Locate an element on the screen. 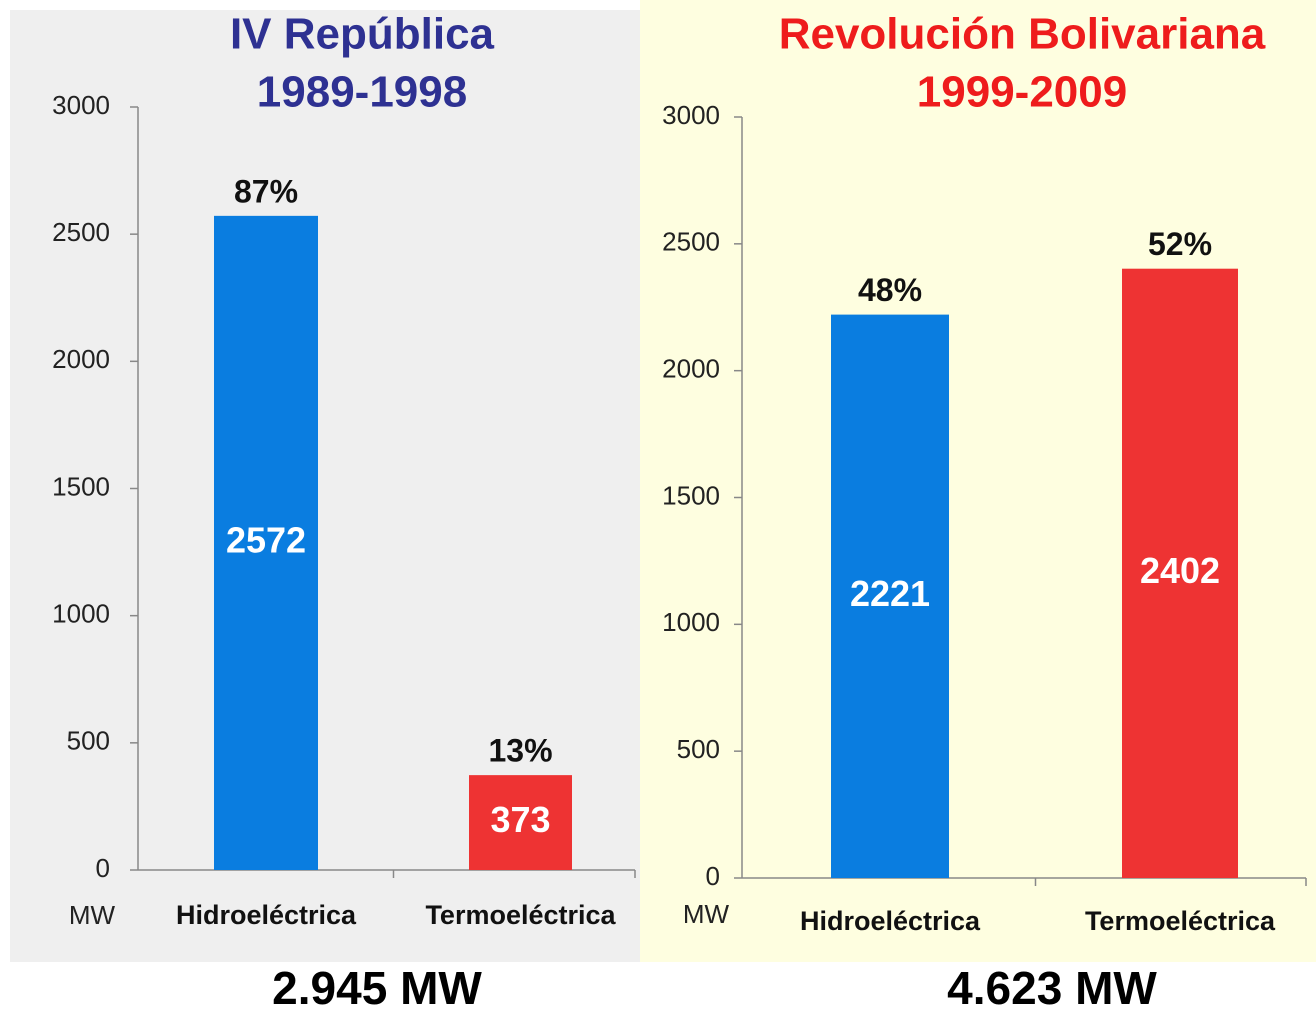 The width and height of the screenshot is (1316, 1012). chart-title: 1999-2009 is located at coordinates (1022, 92).